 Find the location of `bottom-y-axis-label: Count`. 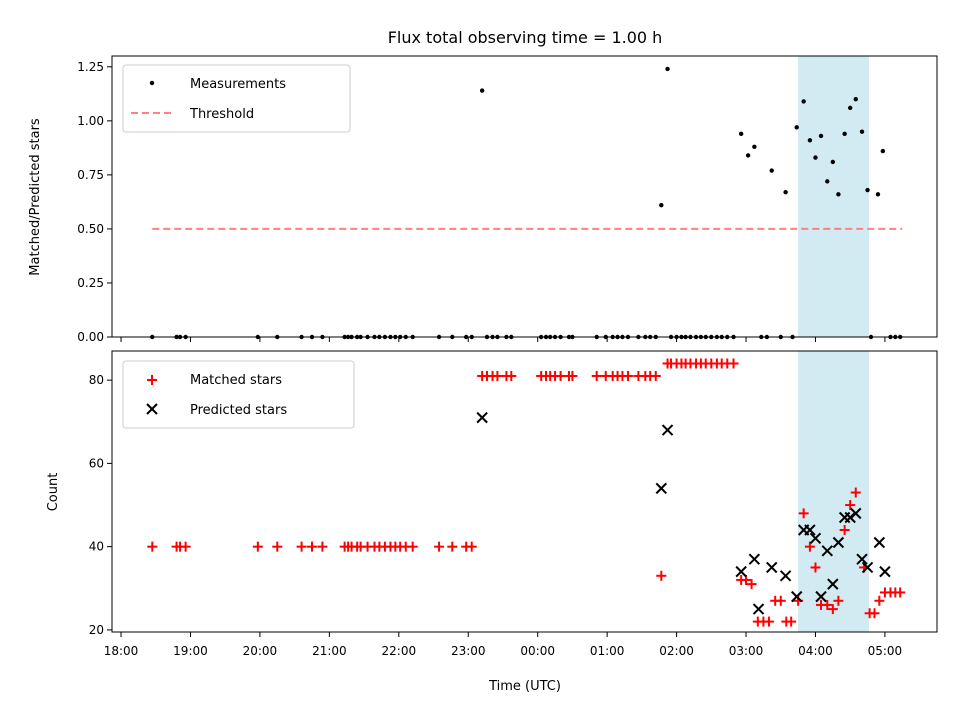

bottom-y-axis-label: Count is located at coordinates (53, 492).